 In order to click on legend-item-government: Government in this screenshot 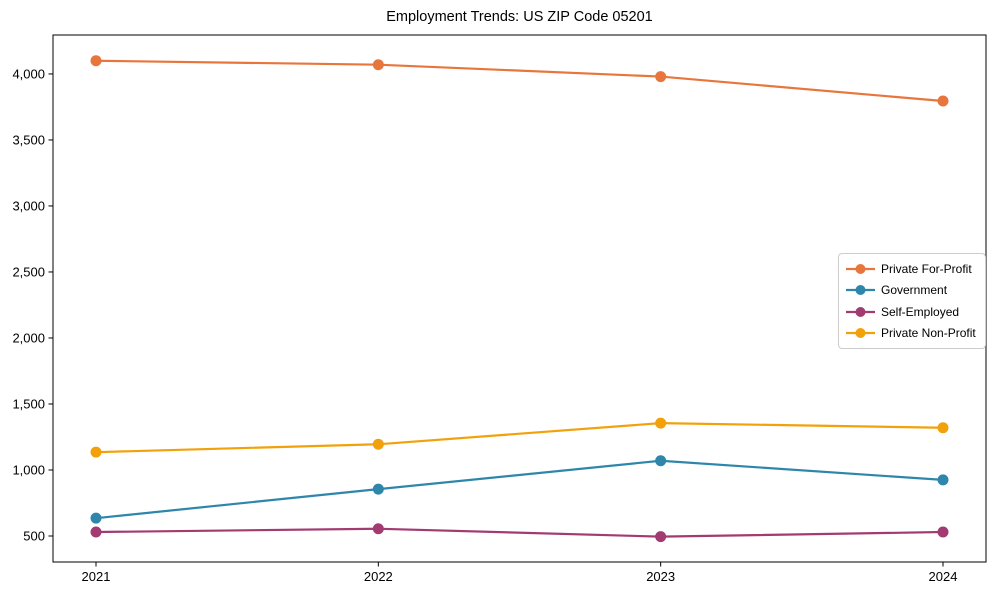, I will do `click(911, 291)`.